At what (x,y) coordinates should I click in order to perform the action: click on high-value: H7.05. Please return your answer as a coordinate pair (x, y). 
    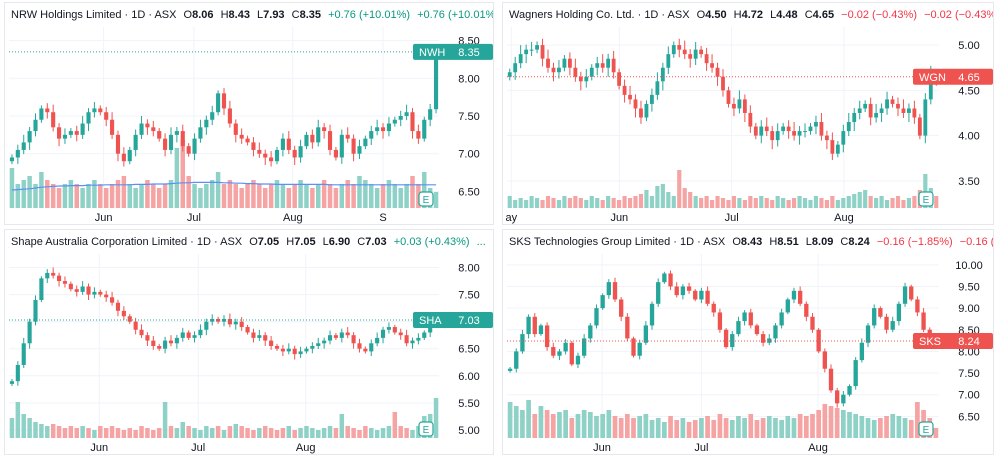
    Looking at the image, I should click on (301, 242).